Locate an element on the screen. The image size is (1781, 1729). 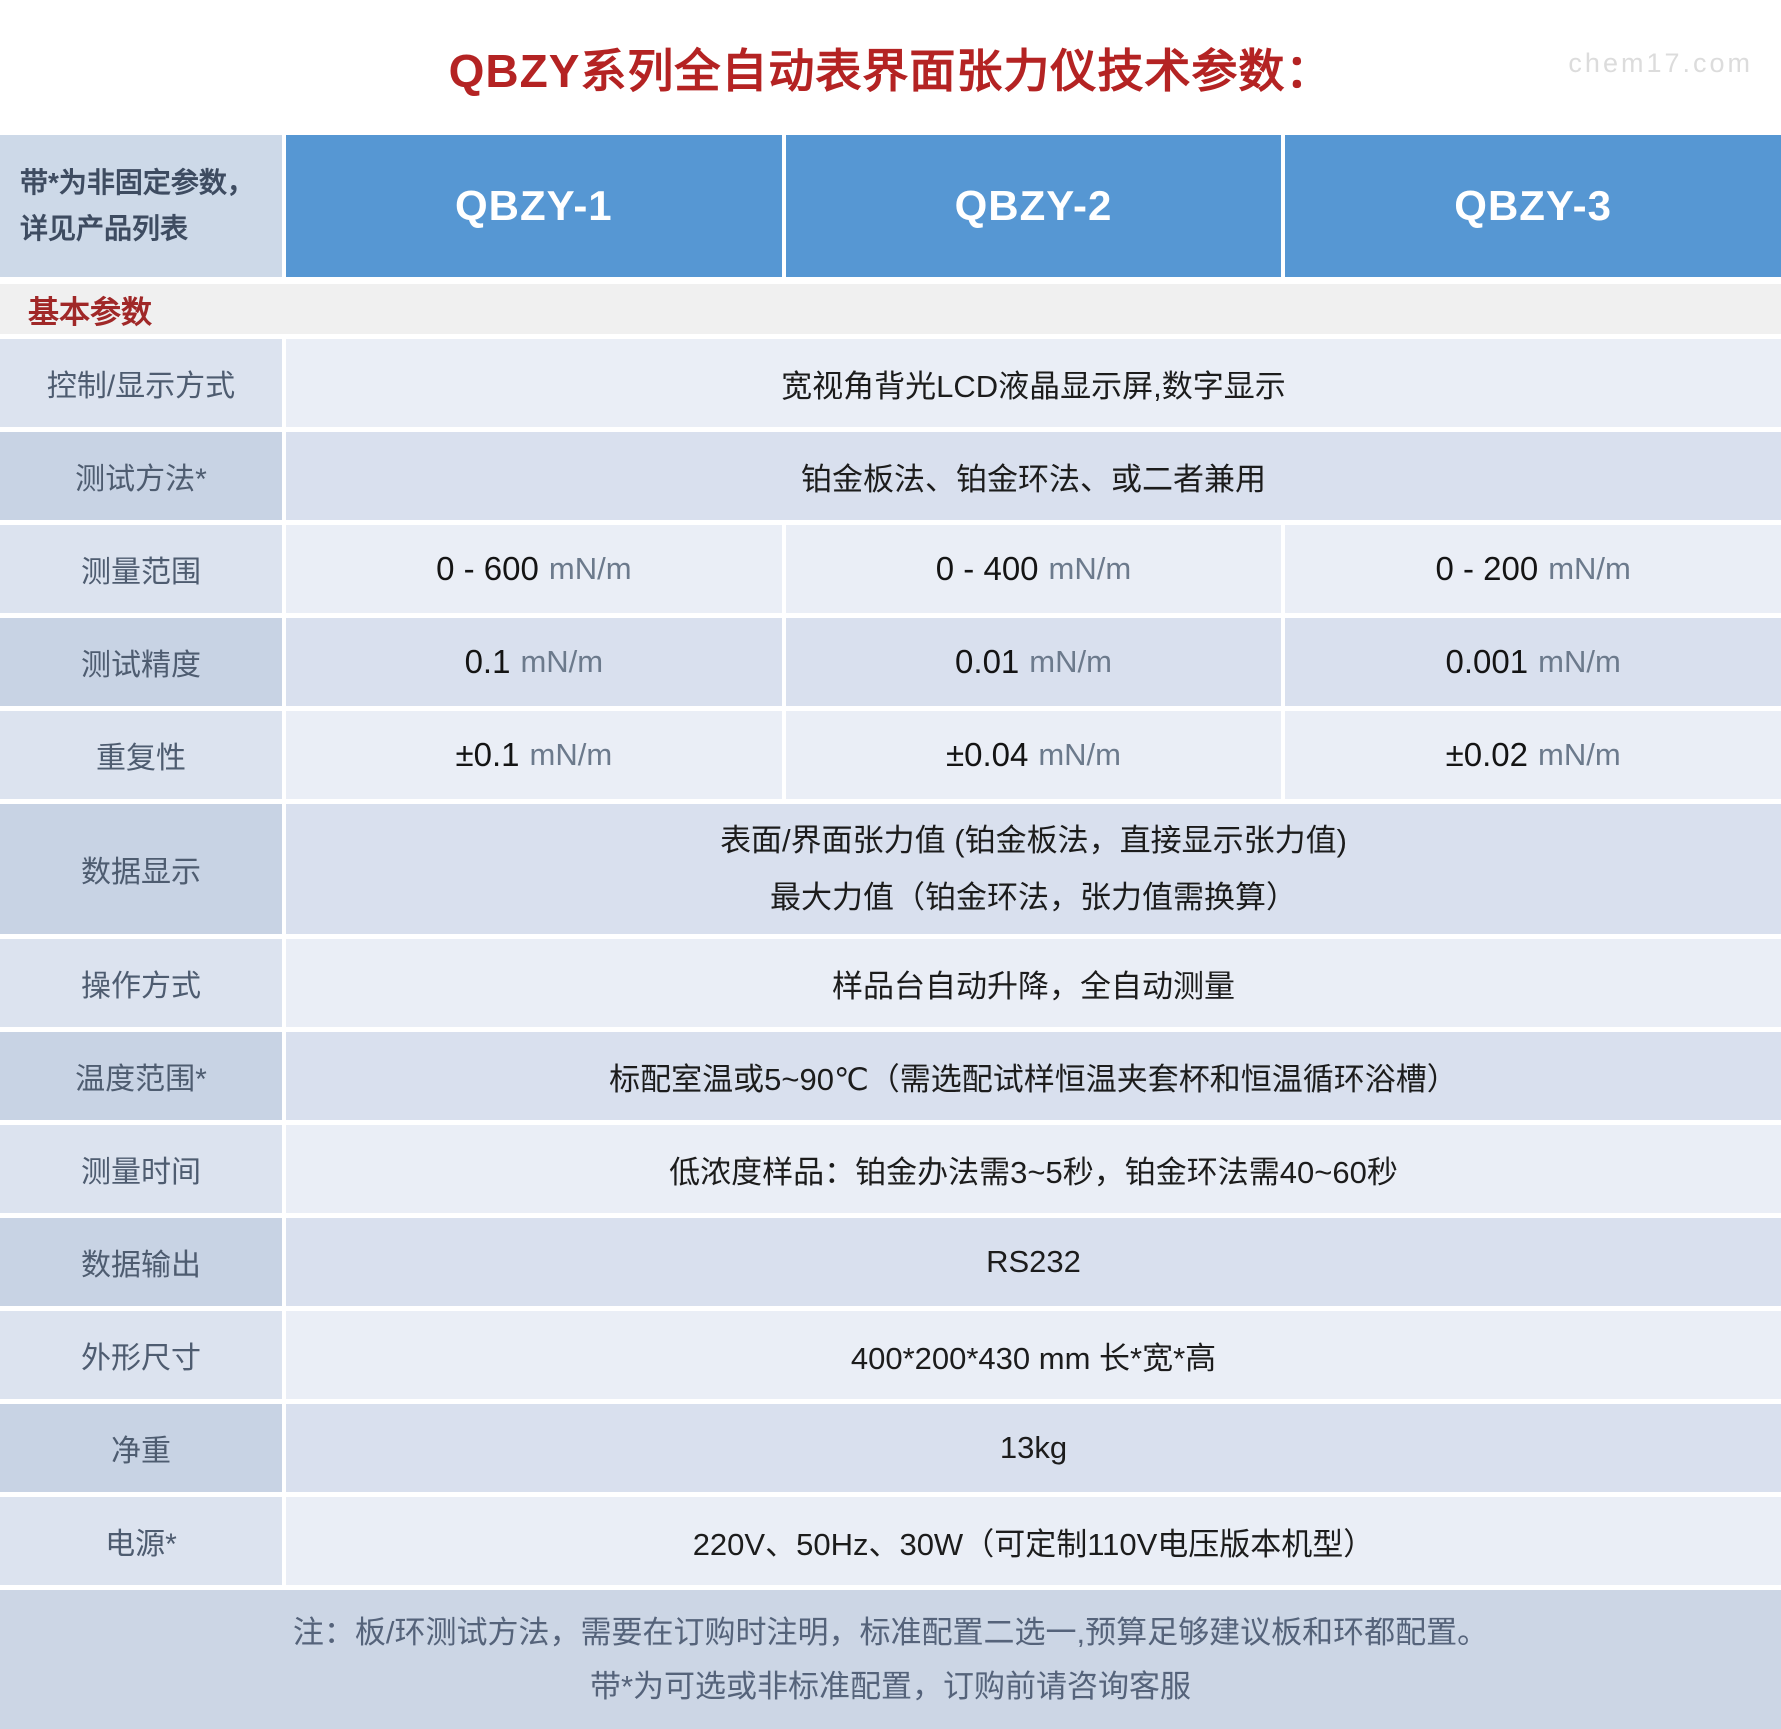
row-value-qbzy2: 0.01 mN/m is located at coordinates (1033, 662).